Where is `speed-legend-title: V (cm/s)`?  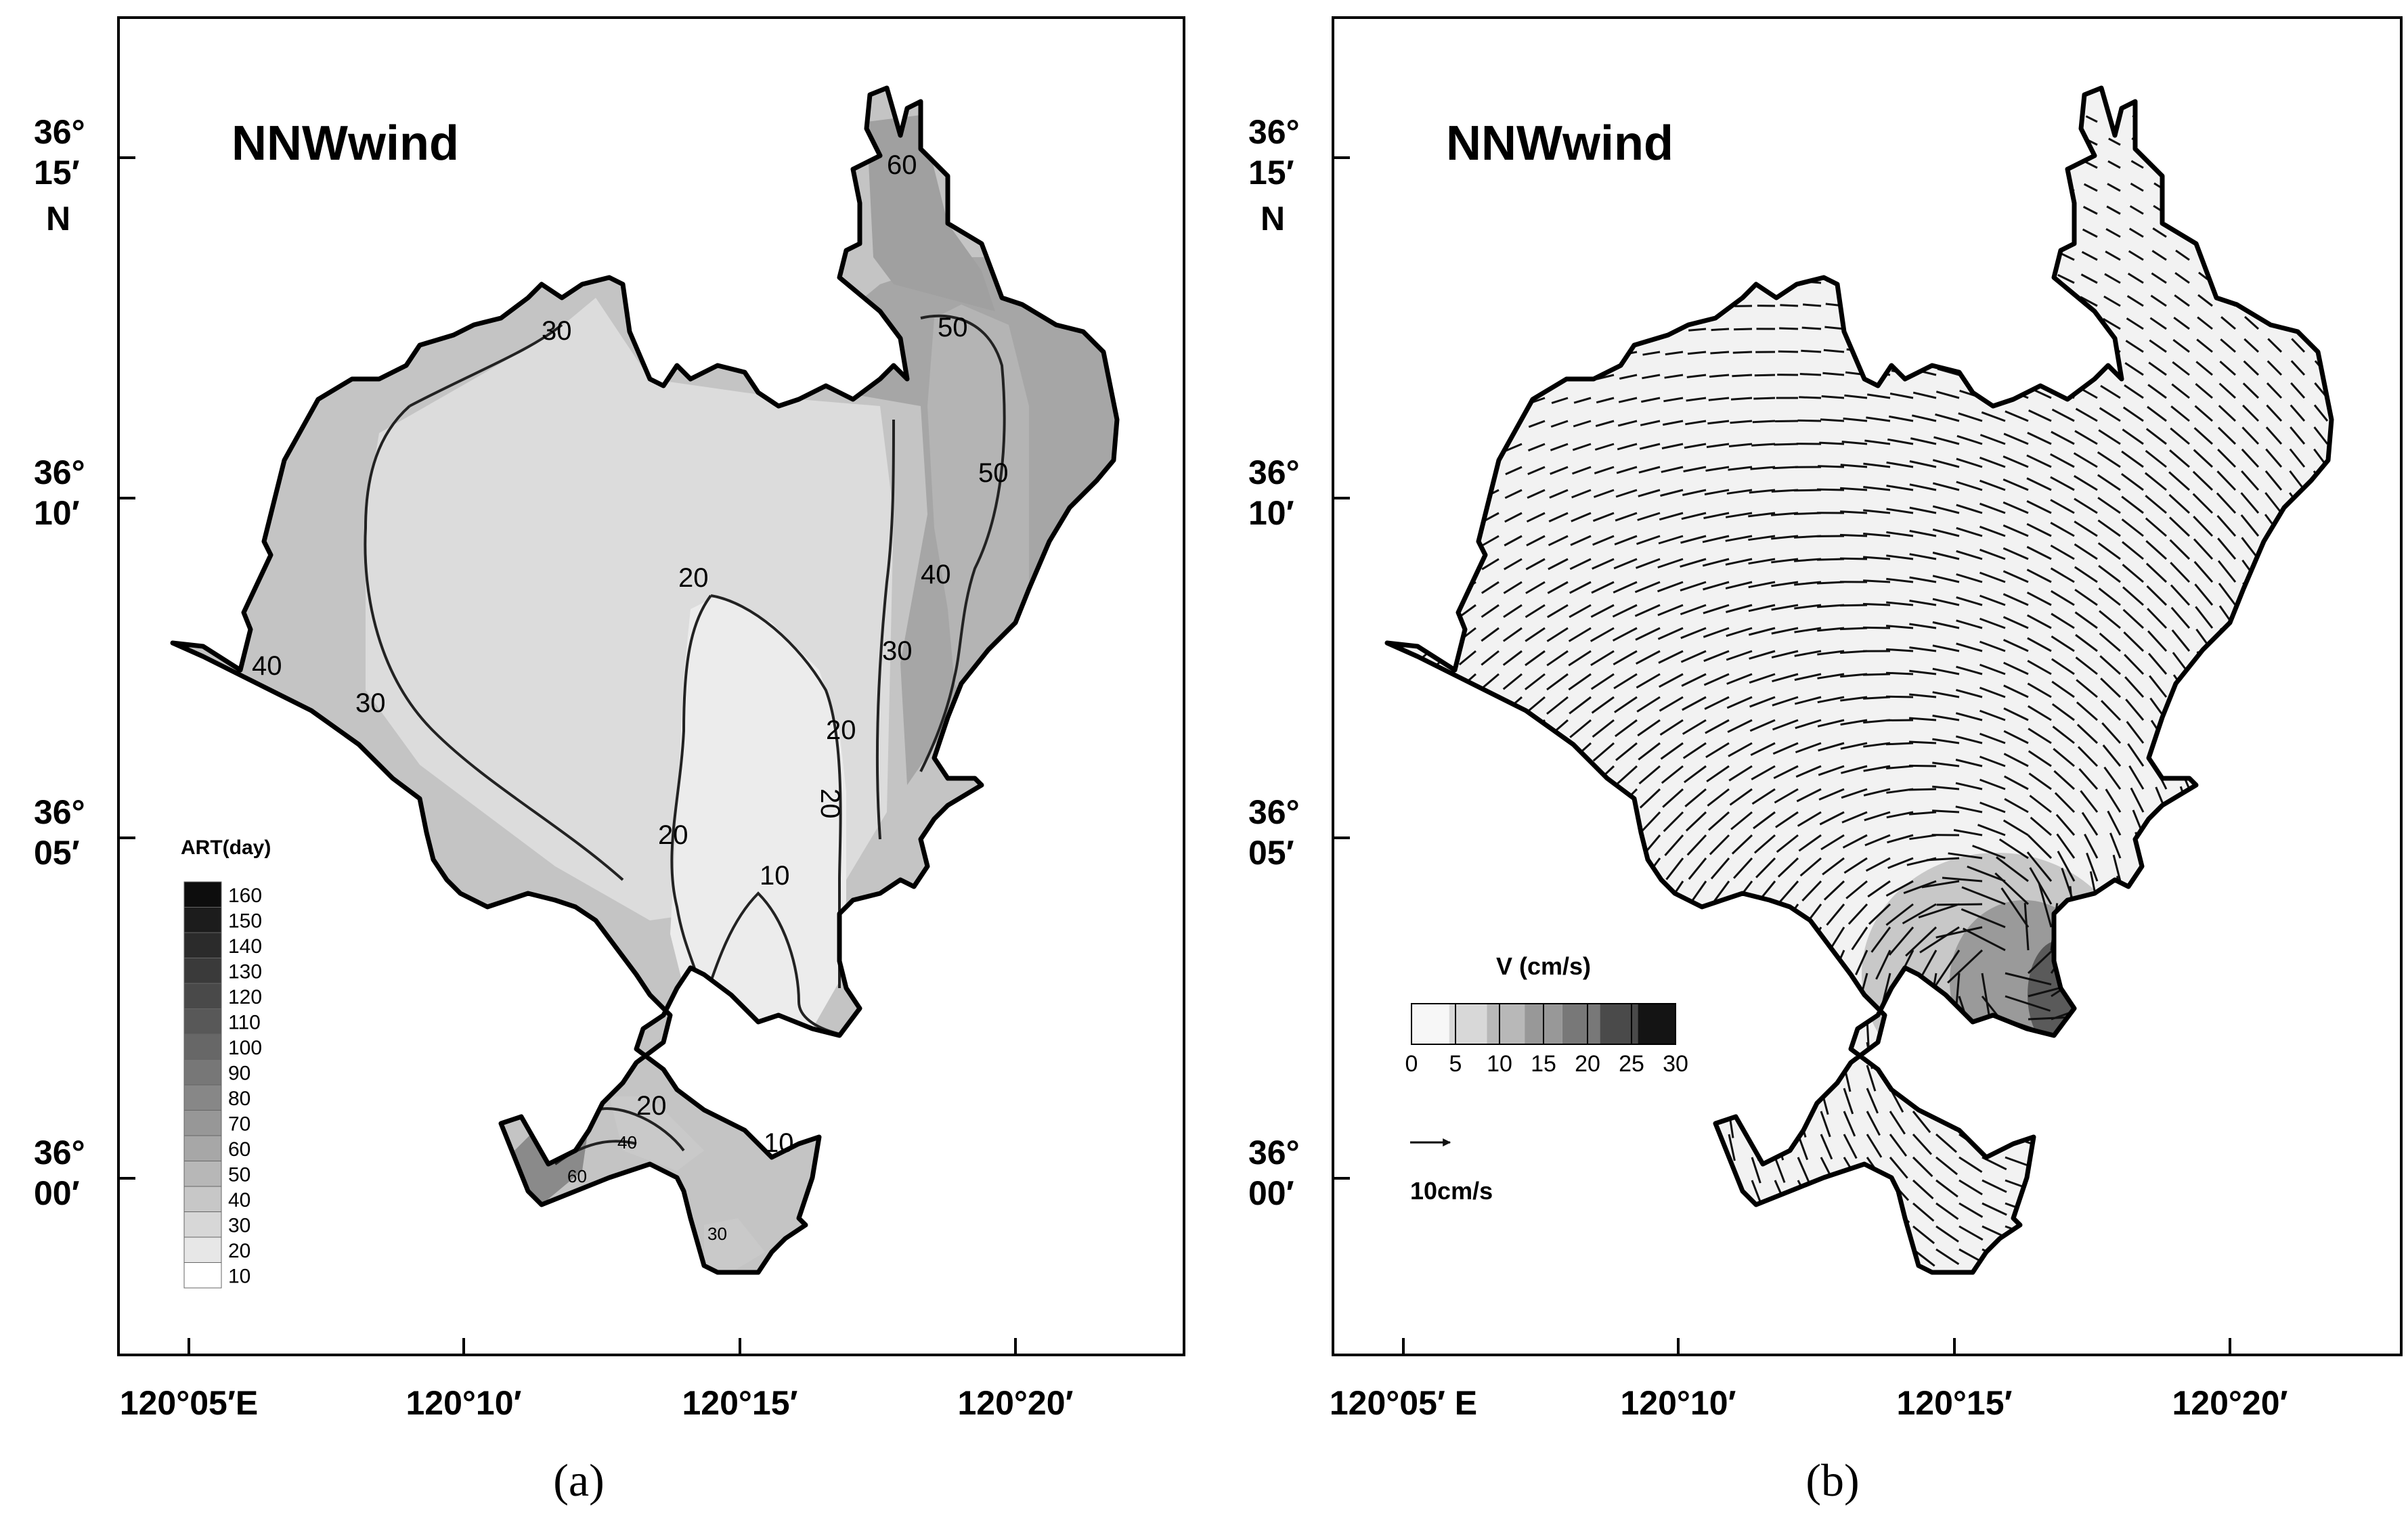
speed-legend-title: V (cm/s) is located at coordinates (1544, 966).